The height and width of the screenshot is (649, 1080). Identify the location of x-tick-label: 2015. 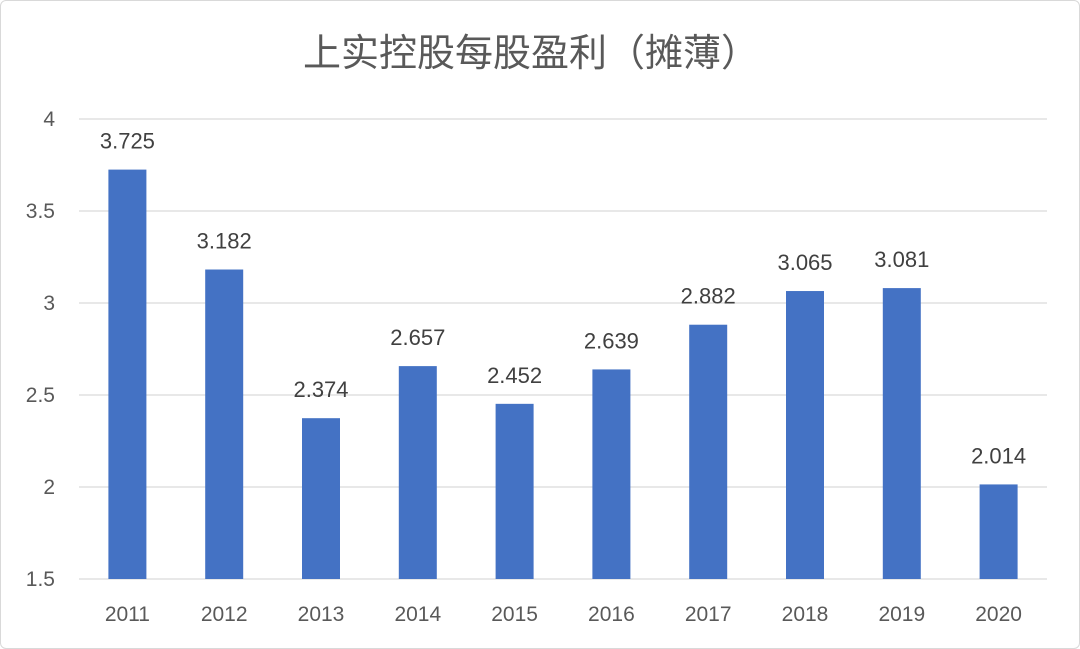
(514, 614).